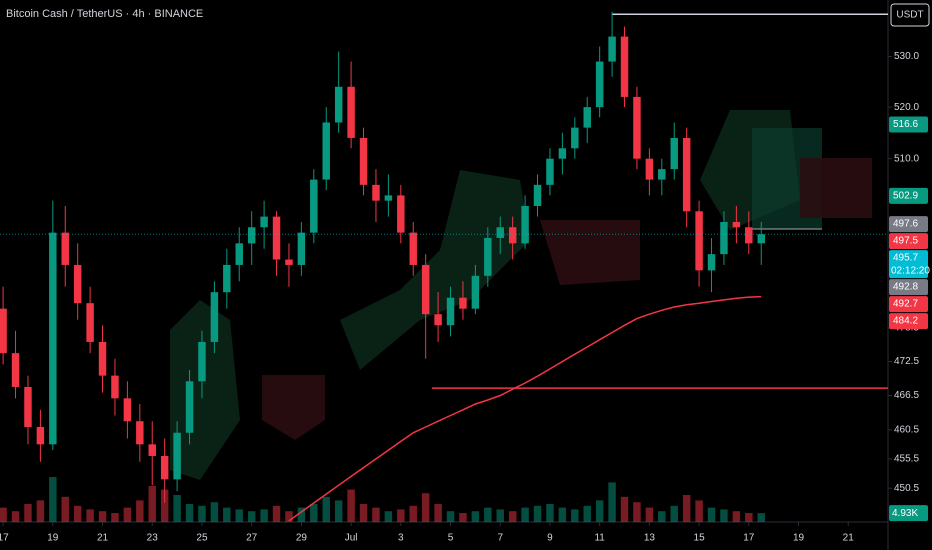  I want to click on x-tick-label: 5, so click(451, 538).